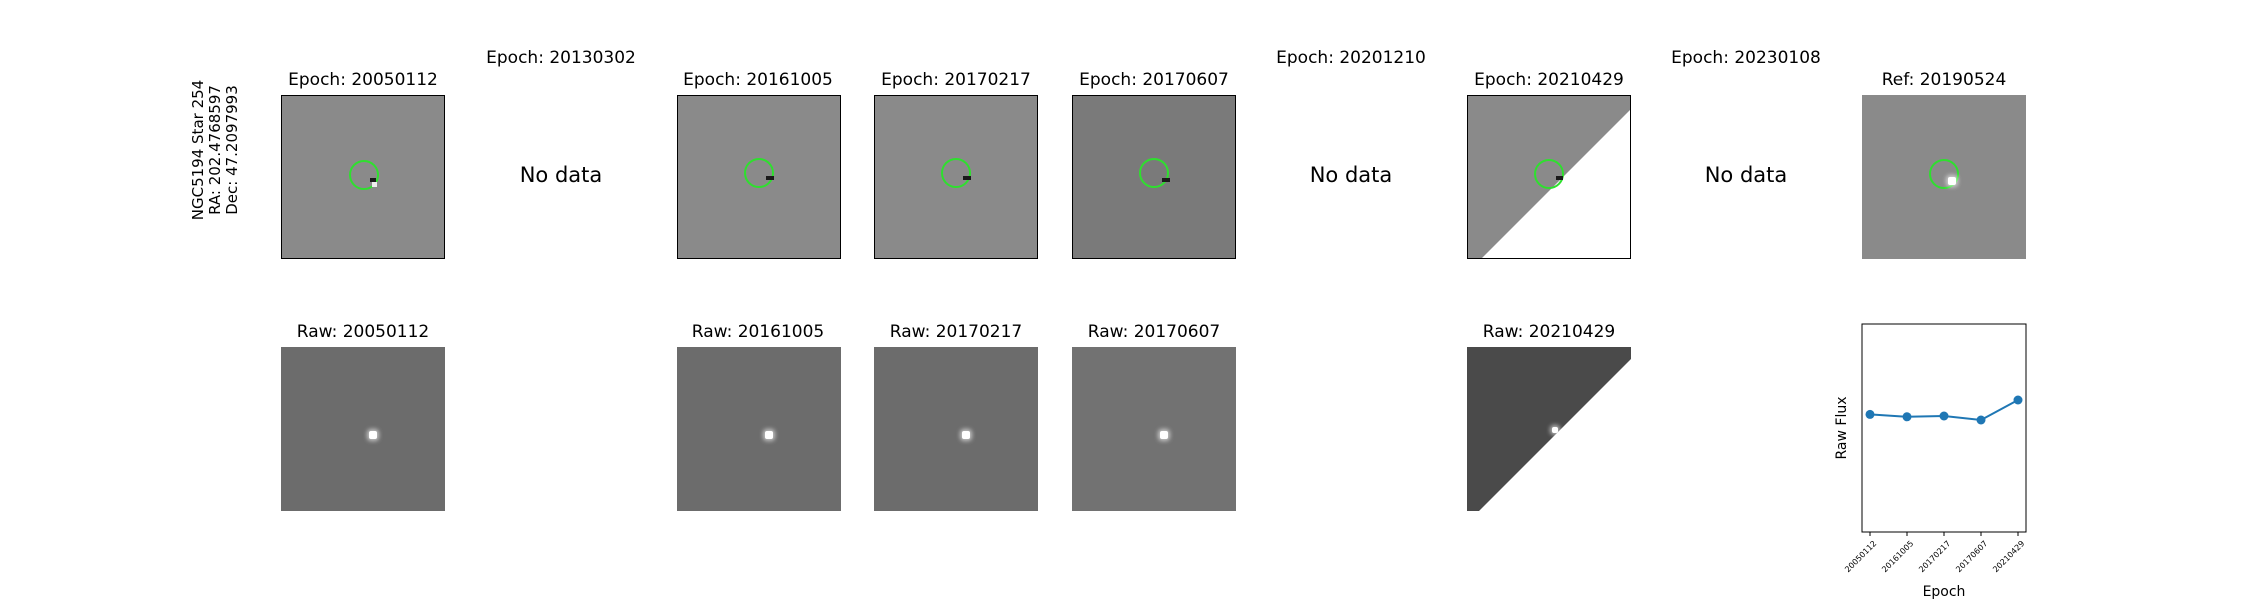 Image resolution: width=2250 pixels, height=600 pixels. What do you see at coordinates (1351, 175) in the screenshot?
I see `no-data-20201210: No data` at bounding box center [1351, 175].